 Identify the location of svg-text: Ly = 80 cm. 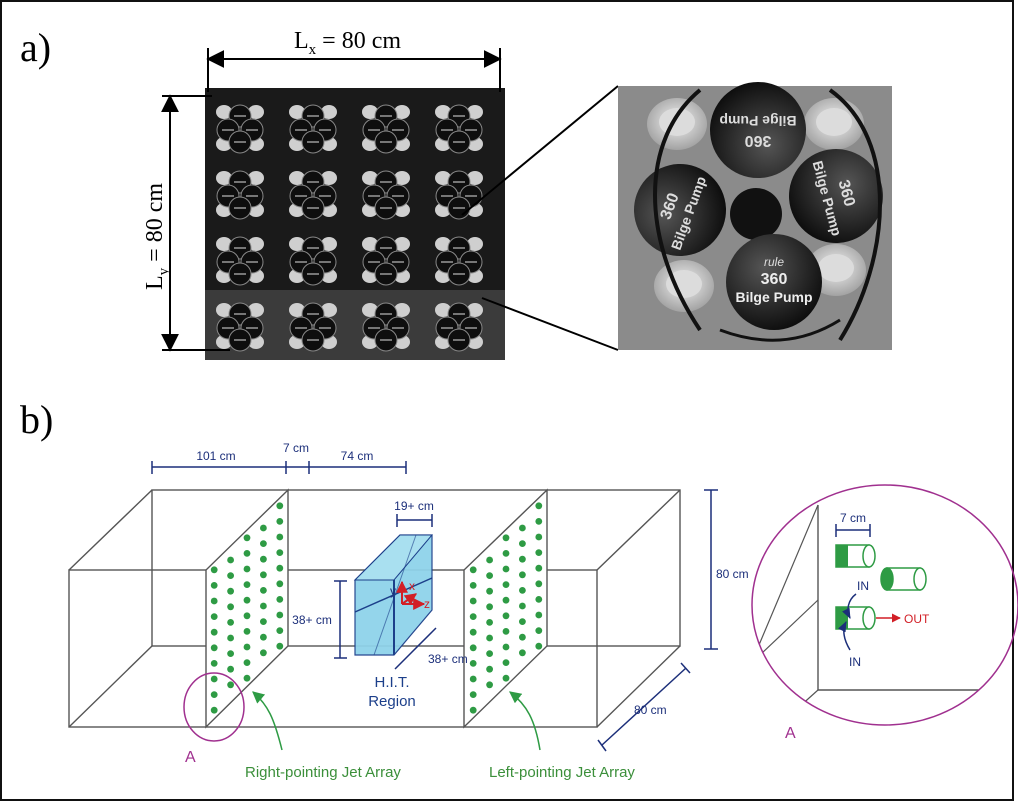
(157, 236).